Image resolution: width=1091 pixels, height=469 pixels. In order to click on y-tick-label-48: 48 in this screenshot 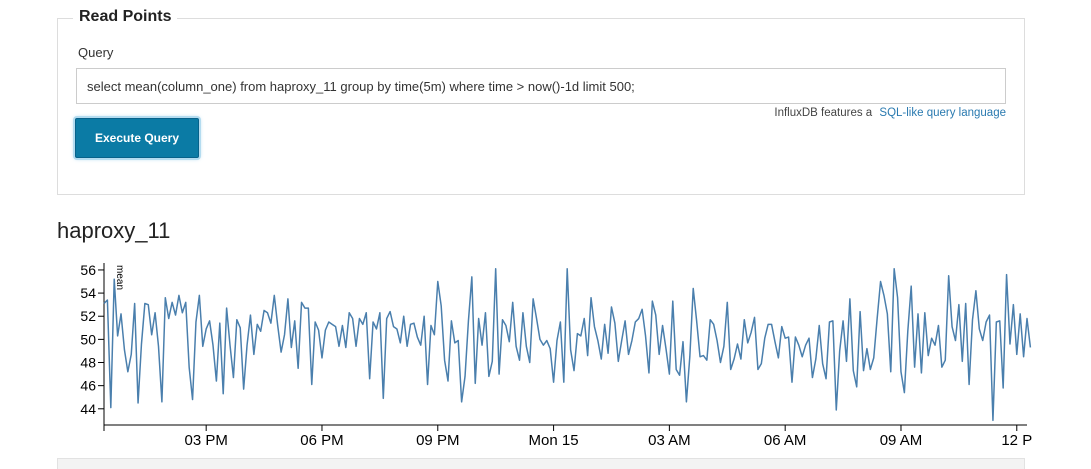, I will do `click(88, 363)`.